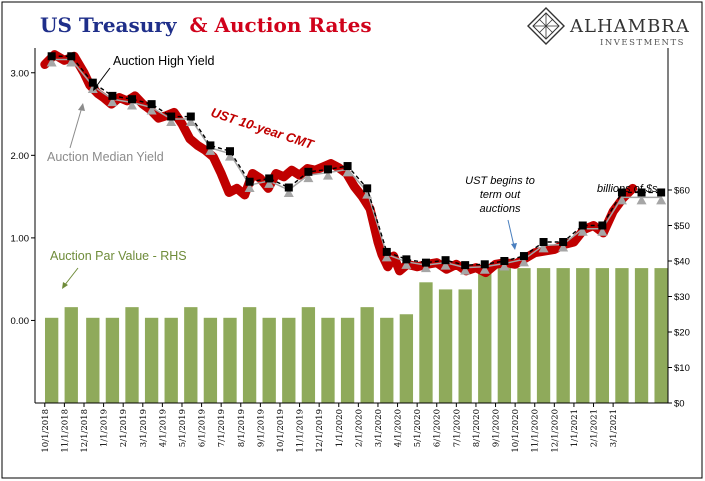 The width and height of the screenshot is (705, 481). I want to click on x-axis-tick-label: 10/1/2019, so click(281, 431).